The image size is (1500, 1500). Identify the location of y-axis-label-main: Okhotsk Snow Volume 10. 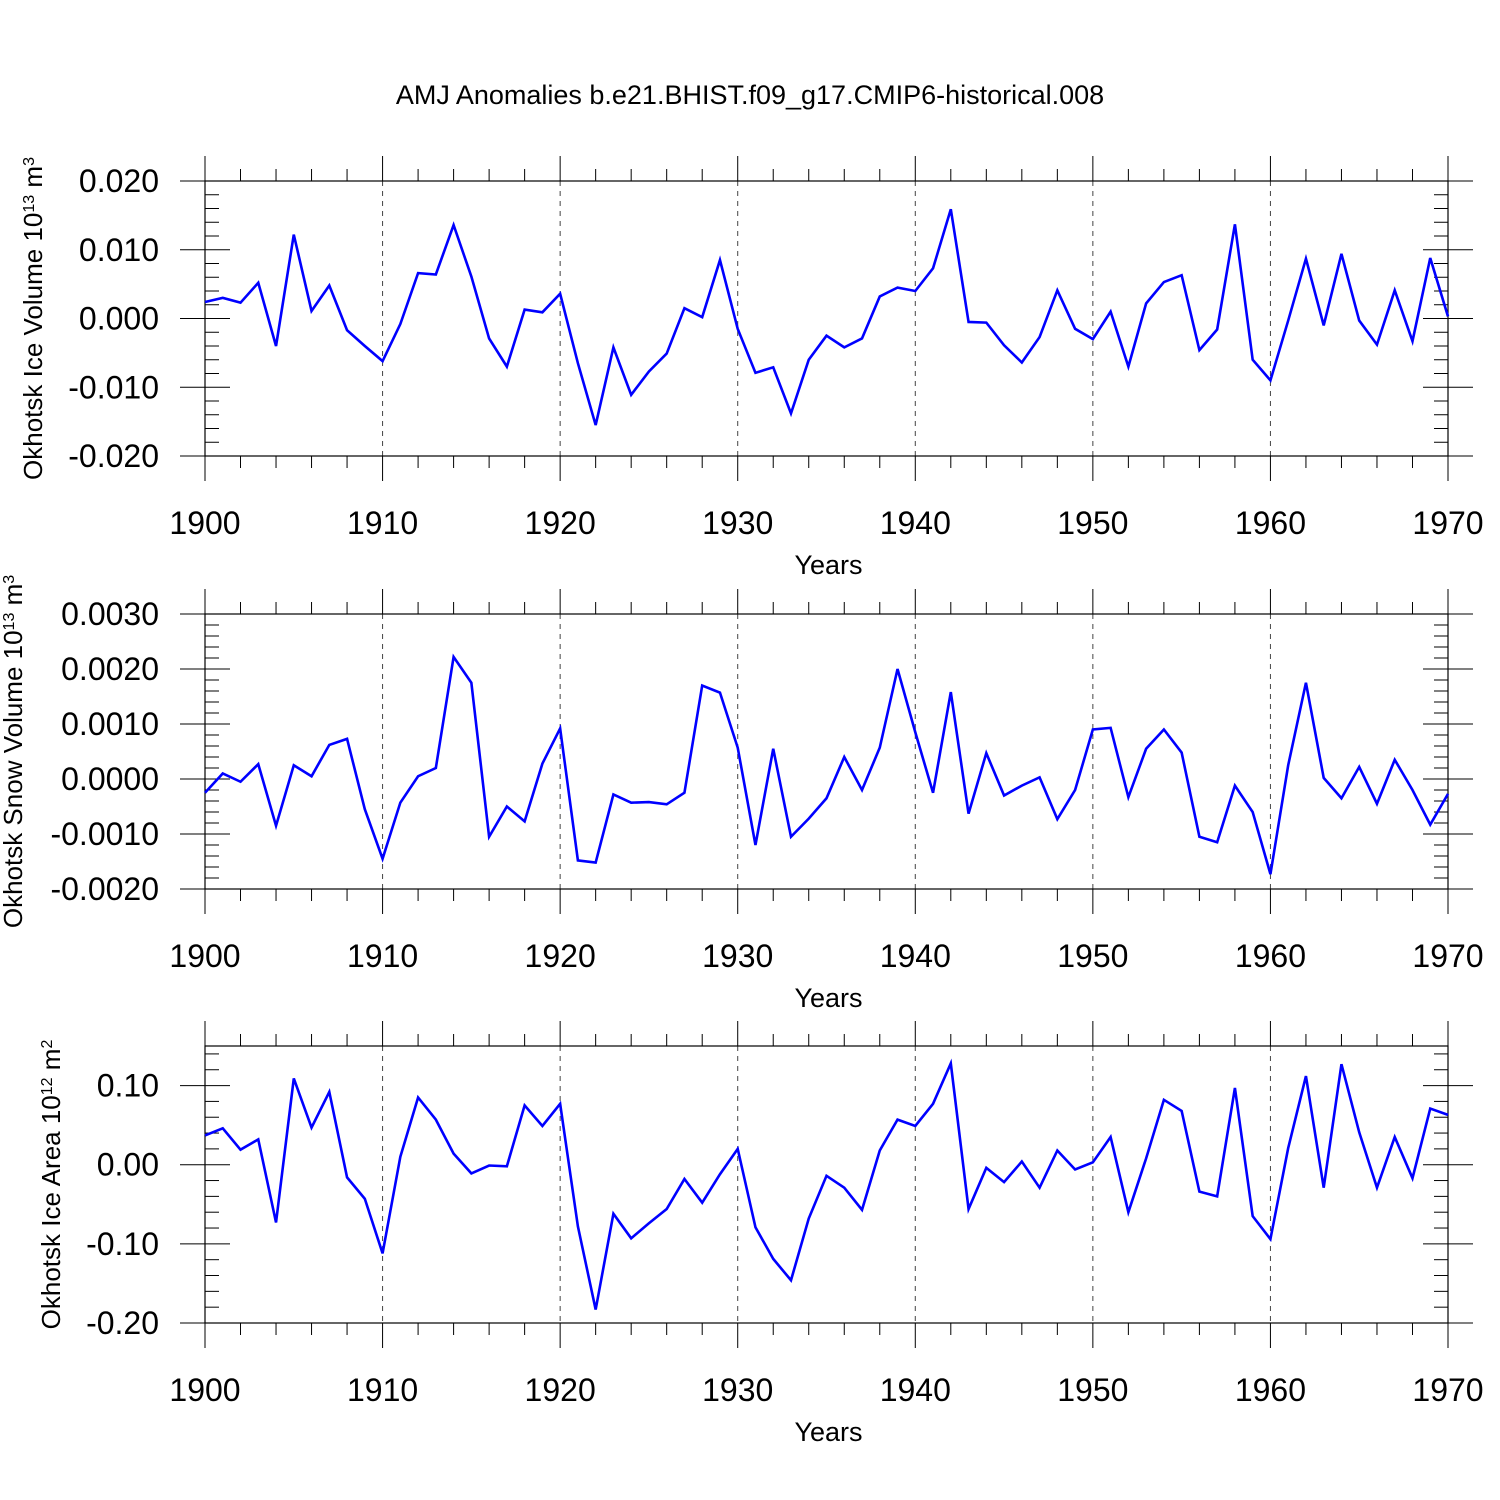
(14, 779).